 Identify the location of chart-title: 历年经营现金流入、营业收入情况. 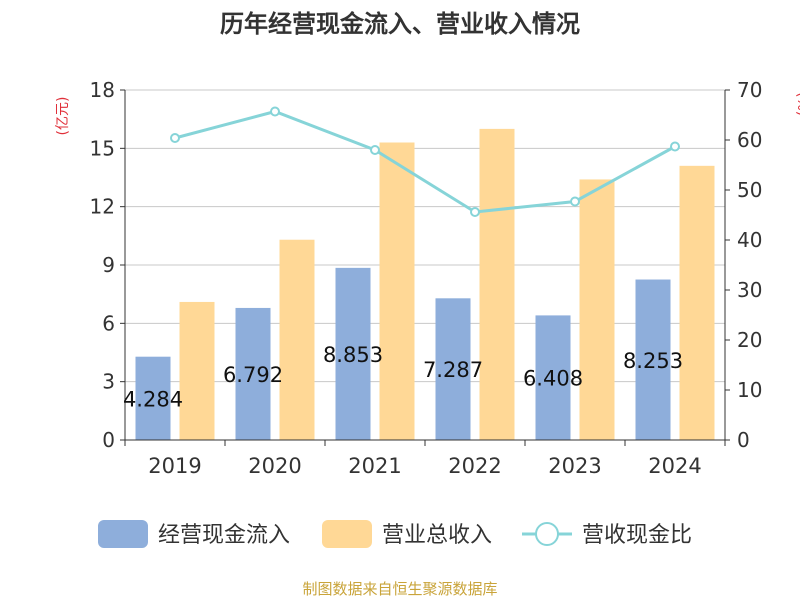
(400, 24).